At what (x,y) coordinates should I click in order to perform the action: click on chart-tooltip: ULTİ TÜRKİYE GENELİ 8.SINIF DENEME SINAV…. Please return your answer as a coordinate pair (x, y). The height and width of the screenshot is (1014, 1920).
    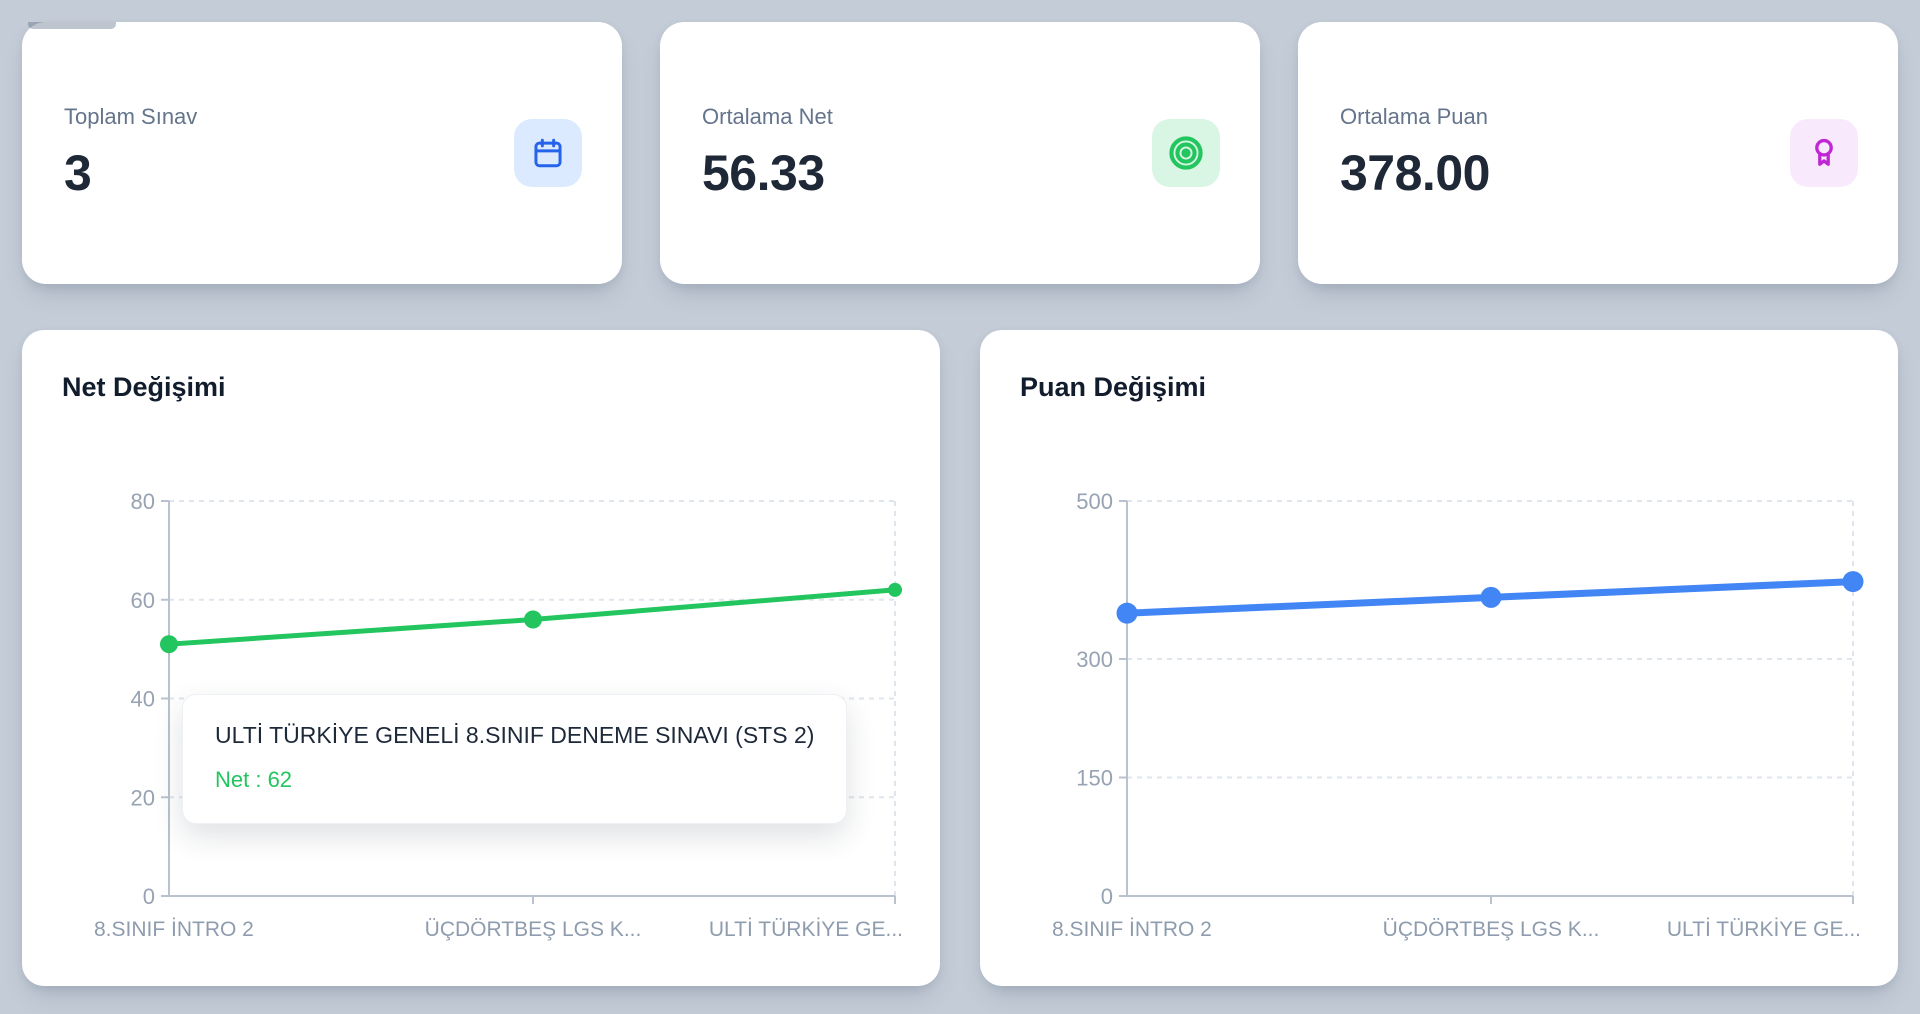
    Looking at the image, I should click on (515, 759).